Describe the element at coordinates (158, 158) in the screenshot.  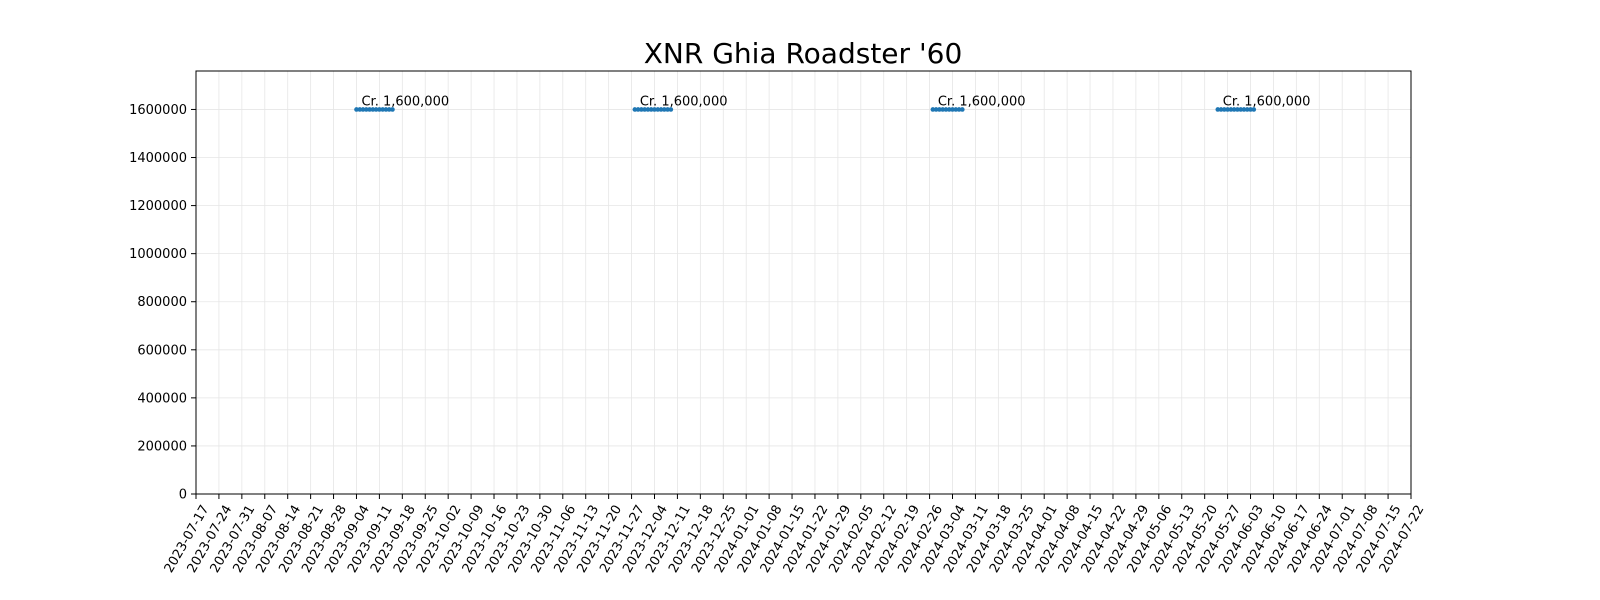
I see `y-tick-label: 1400000` at that location.